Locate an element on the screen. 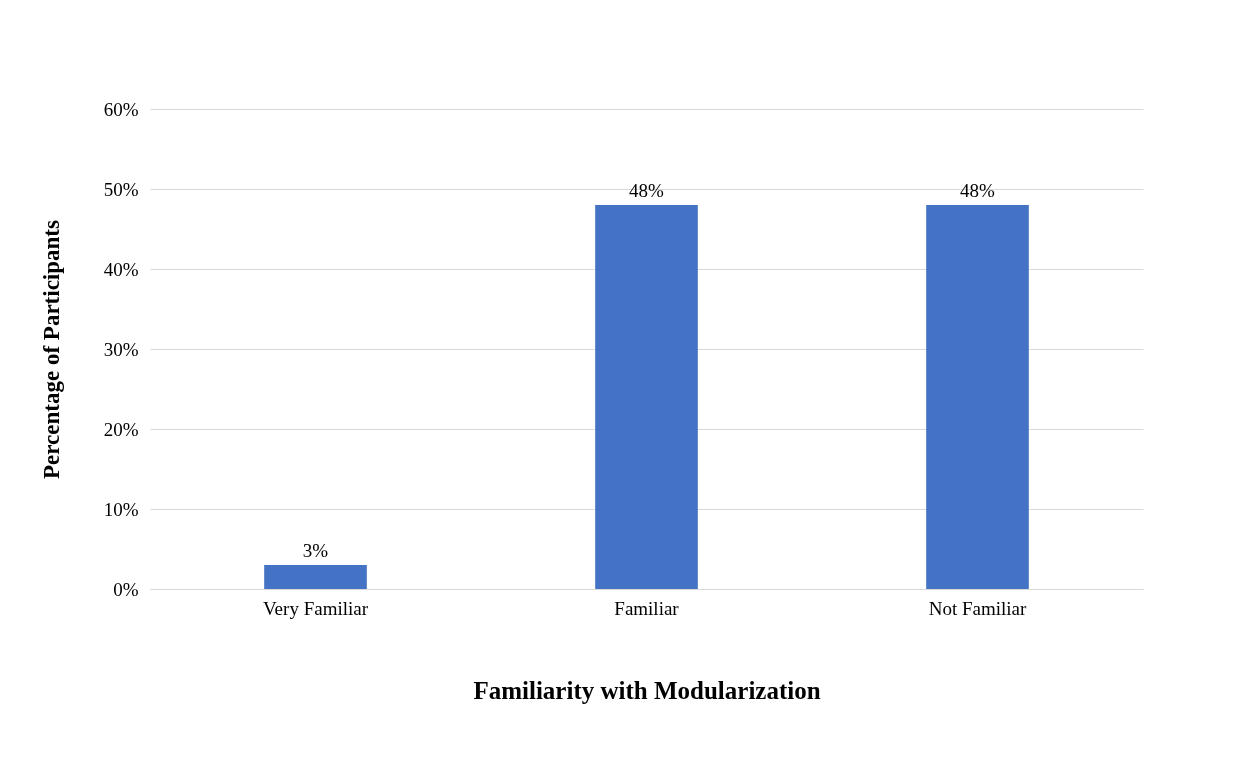 The width and height of the screenshot is (1233, 772). x-tick-label: Not Familiar is located at coordinates (977, 608).